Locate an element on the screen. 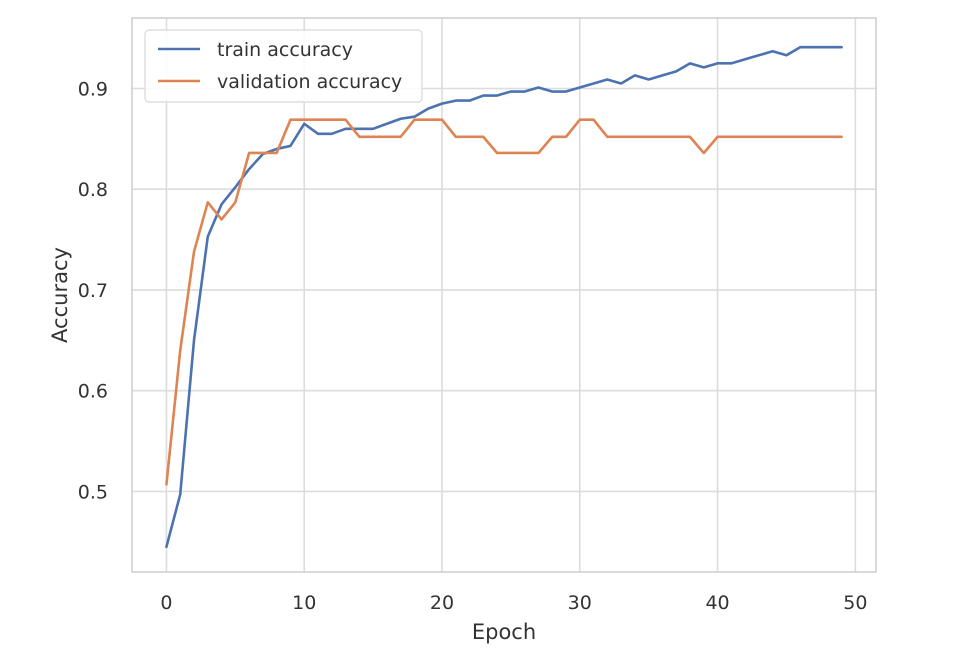  legend-box is located at coordinates (283, 66).